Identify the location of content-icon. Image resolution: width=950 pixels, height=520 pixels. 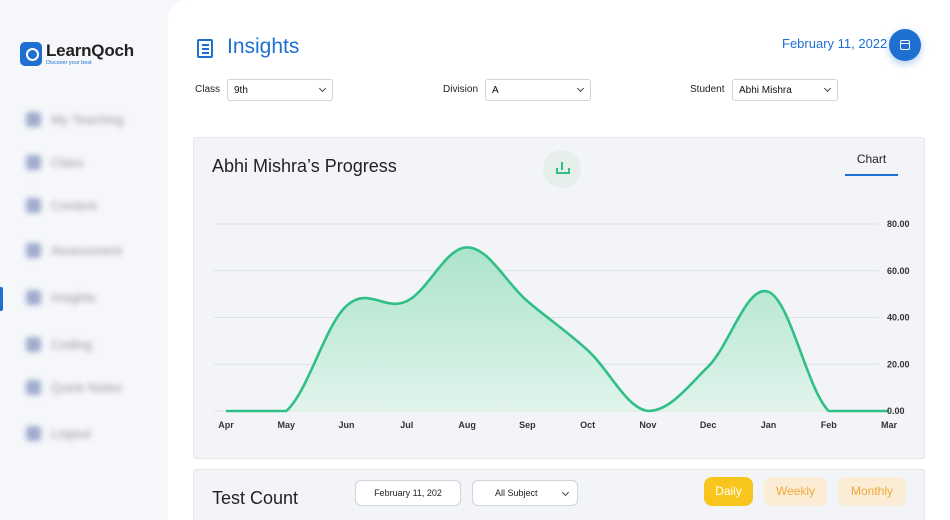
(33, 205).